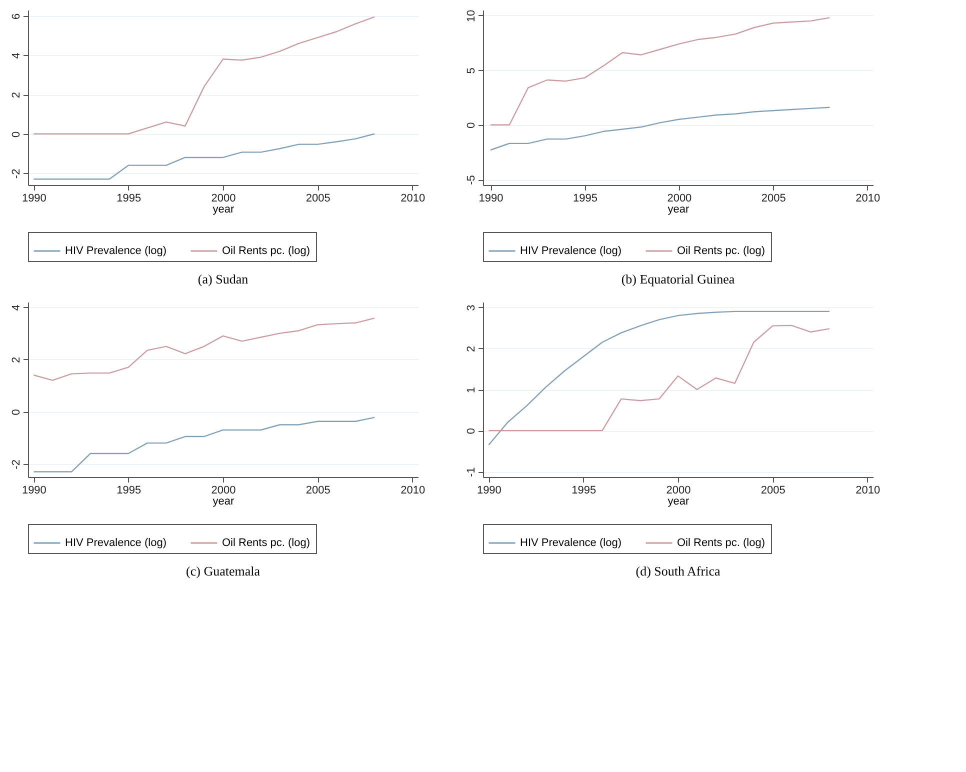 The height and width of the screenshot is (772, 966). I want to click on y-tick-label: 1, so click(472, 390).